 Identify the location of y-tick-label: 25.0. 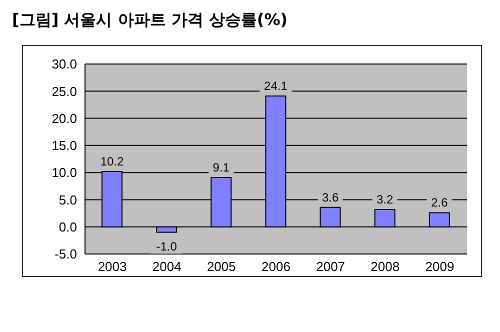
(64, 91).